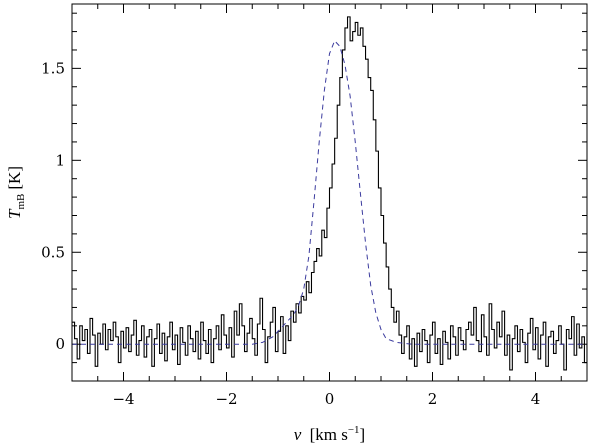  Describe the element at coordinates (60, 160) in the screenshot. I see `y-tick-label: 1` at that location.